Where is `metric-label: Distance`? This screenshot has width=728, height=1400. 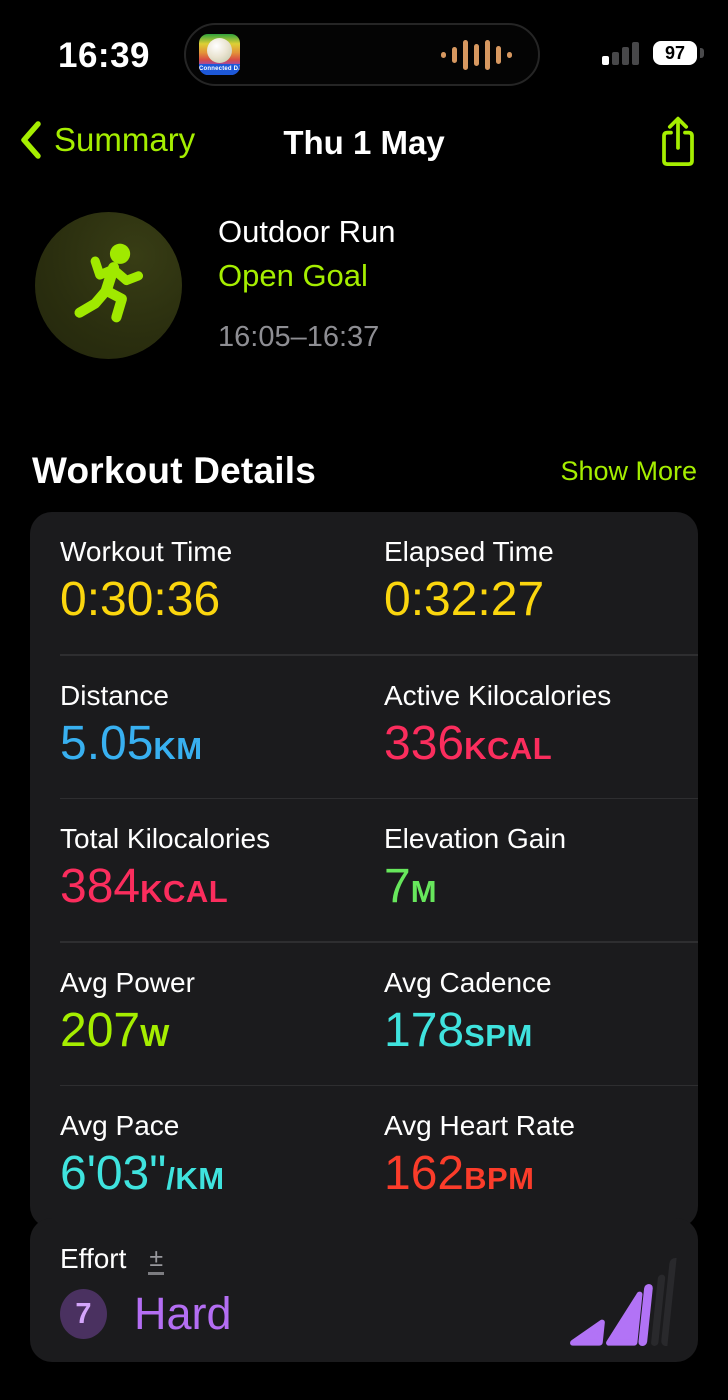 metric-label: Distance is located at coordinates (114, 695).